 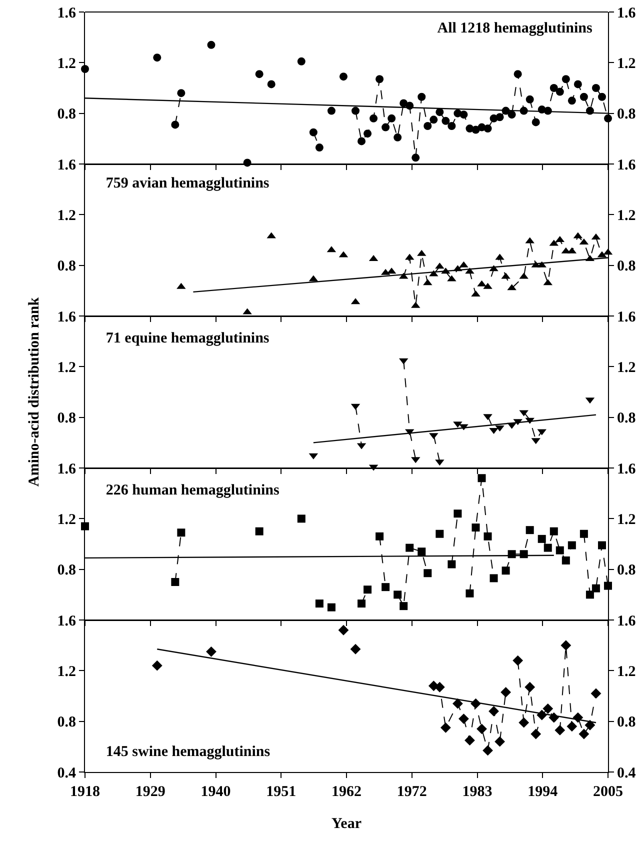 I want to click on x-tick-label: 2005, so click(x=608, y=792).